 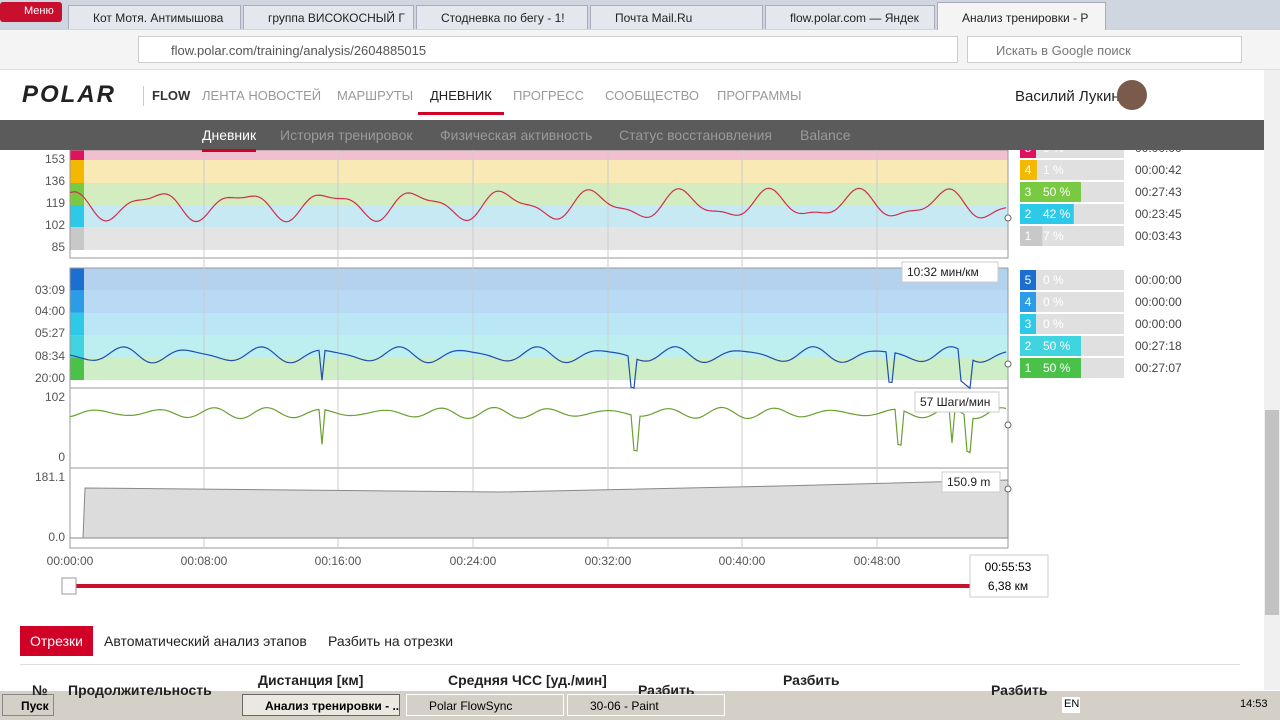 I want to click on menu-button: Меню, so click(x=31, y=12).